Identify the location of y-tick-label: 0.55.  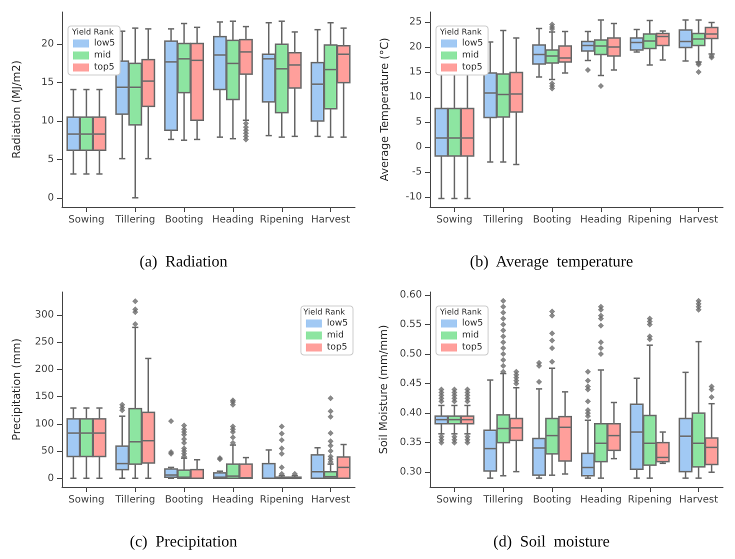
(411, 324).